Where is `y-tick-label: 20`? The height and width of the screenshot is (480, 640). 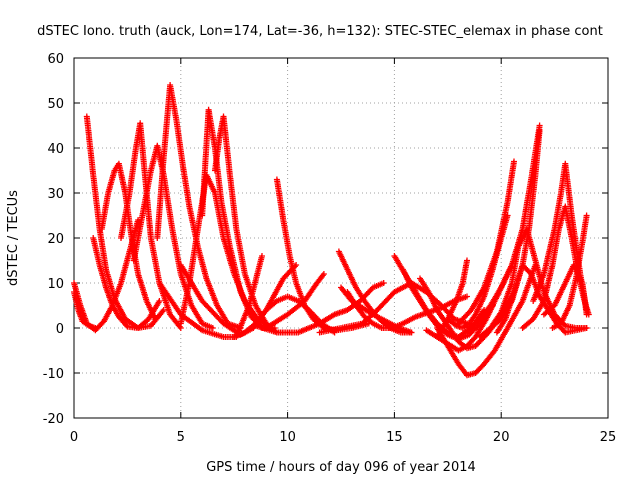 y-tick-label: 20 is located at coordinates (55, 239).